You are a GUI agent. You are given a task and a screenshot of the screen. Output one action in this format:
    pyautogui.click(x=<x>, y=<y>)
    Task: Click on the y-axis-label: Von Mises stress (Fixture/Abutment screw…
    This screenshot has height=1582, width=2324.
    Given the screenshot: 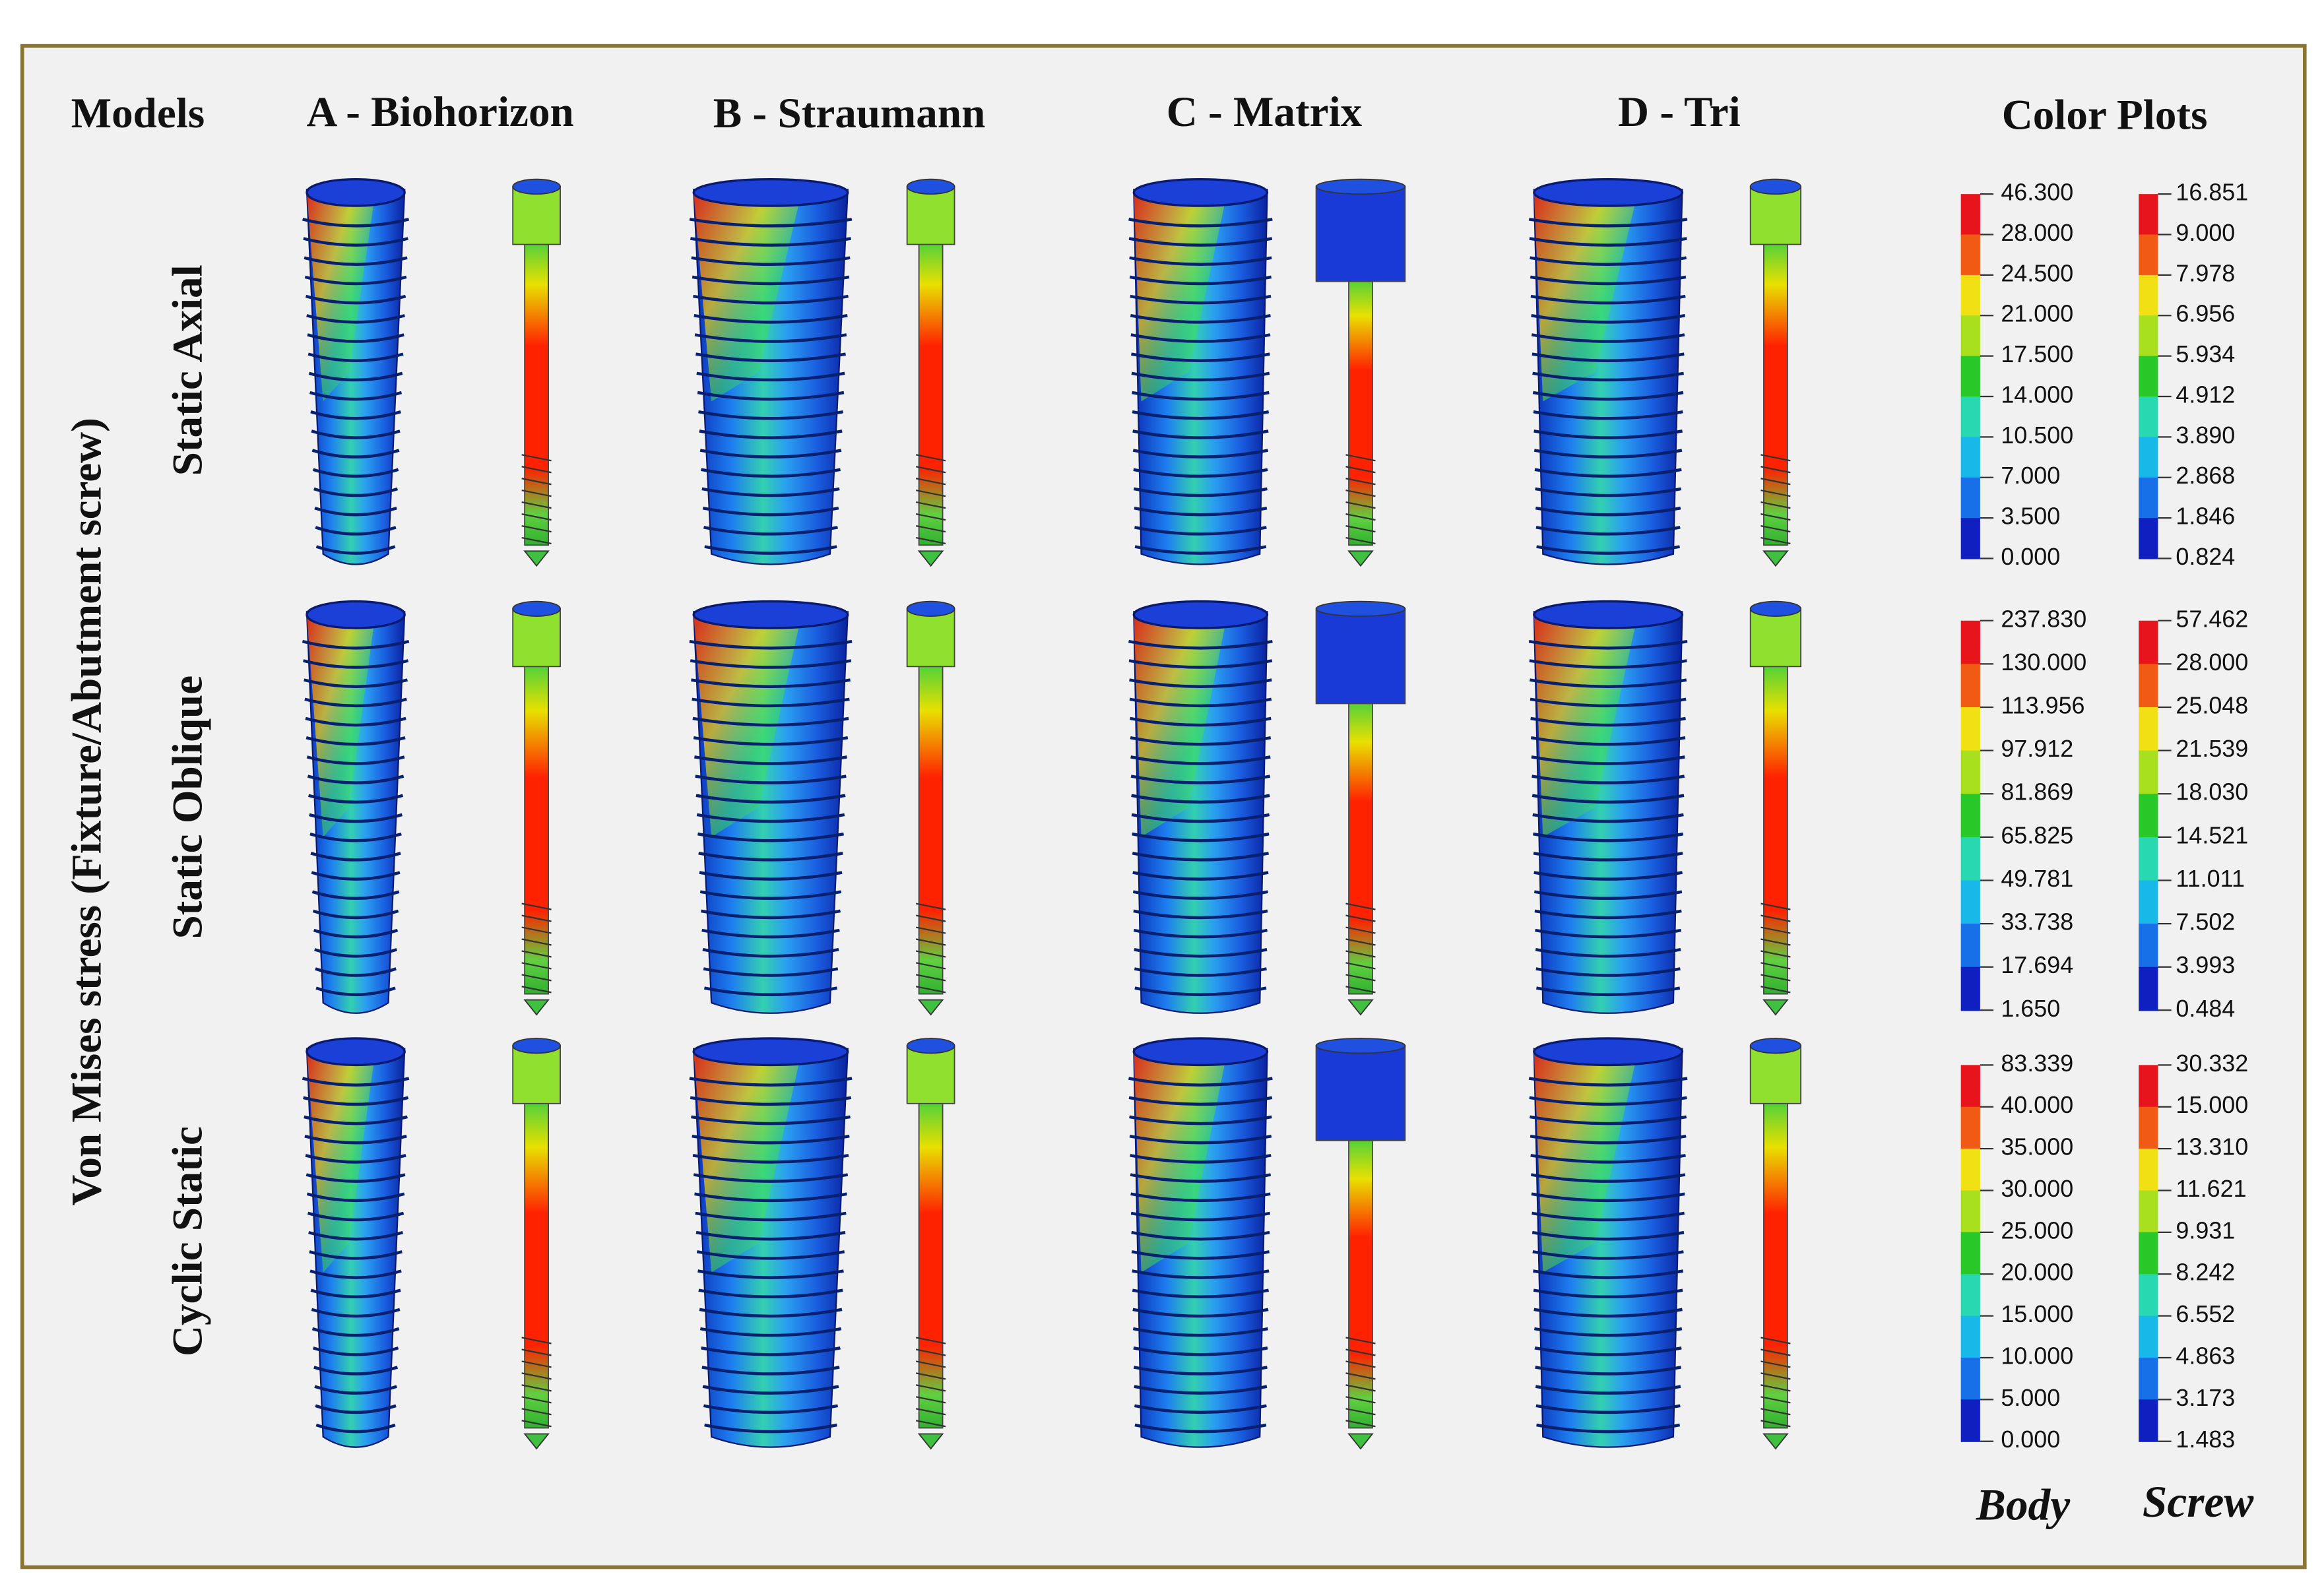 What is the action you would take?
    pyautogui.click(x=87, y=812)
    